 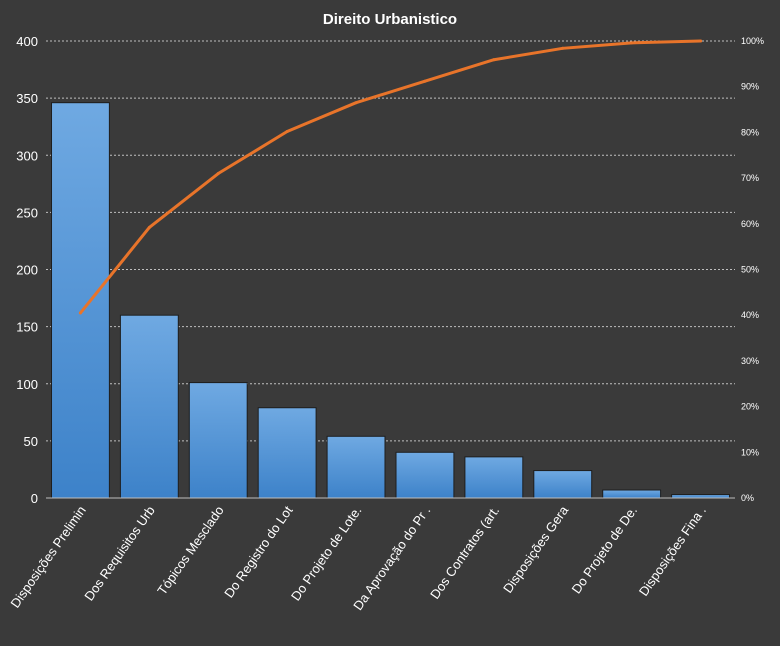 I want to click on y2-tick-label: 60%, so click(x=750, y=224).